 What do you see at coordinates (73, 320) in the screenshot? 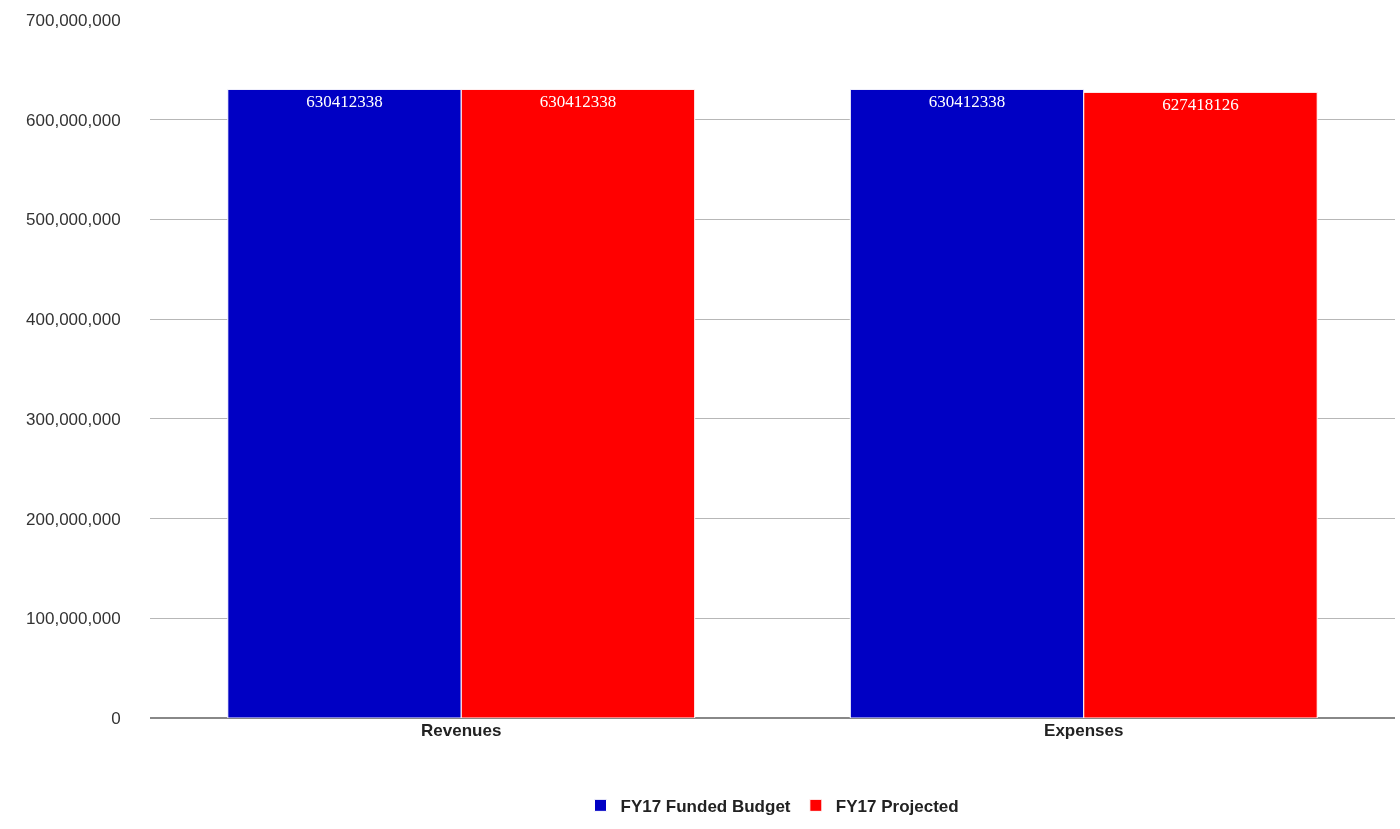
I see `y-tick-label: 400,000,000` at bounding box center [73, 320].